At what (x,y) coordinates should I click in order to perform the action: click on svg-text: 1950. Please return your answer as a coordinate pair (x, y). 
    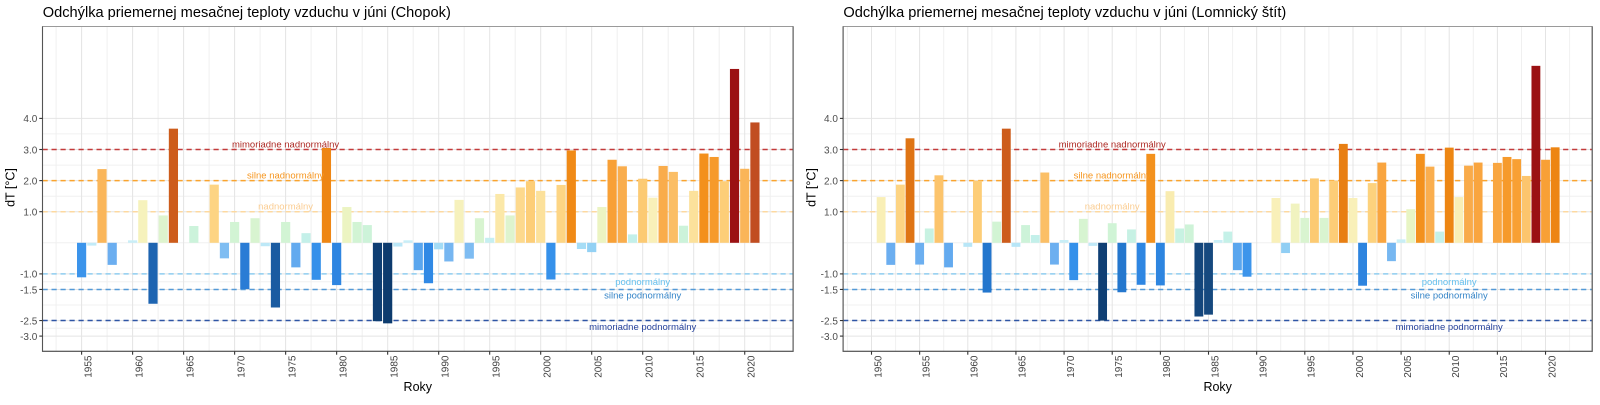
    Looking at the image, I should click on (878, 366).